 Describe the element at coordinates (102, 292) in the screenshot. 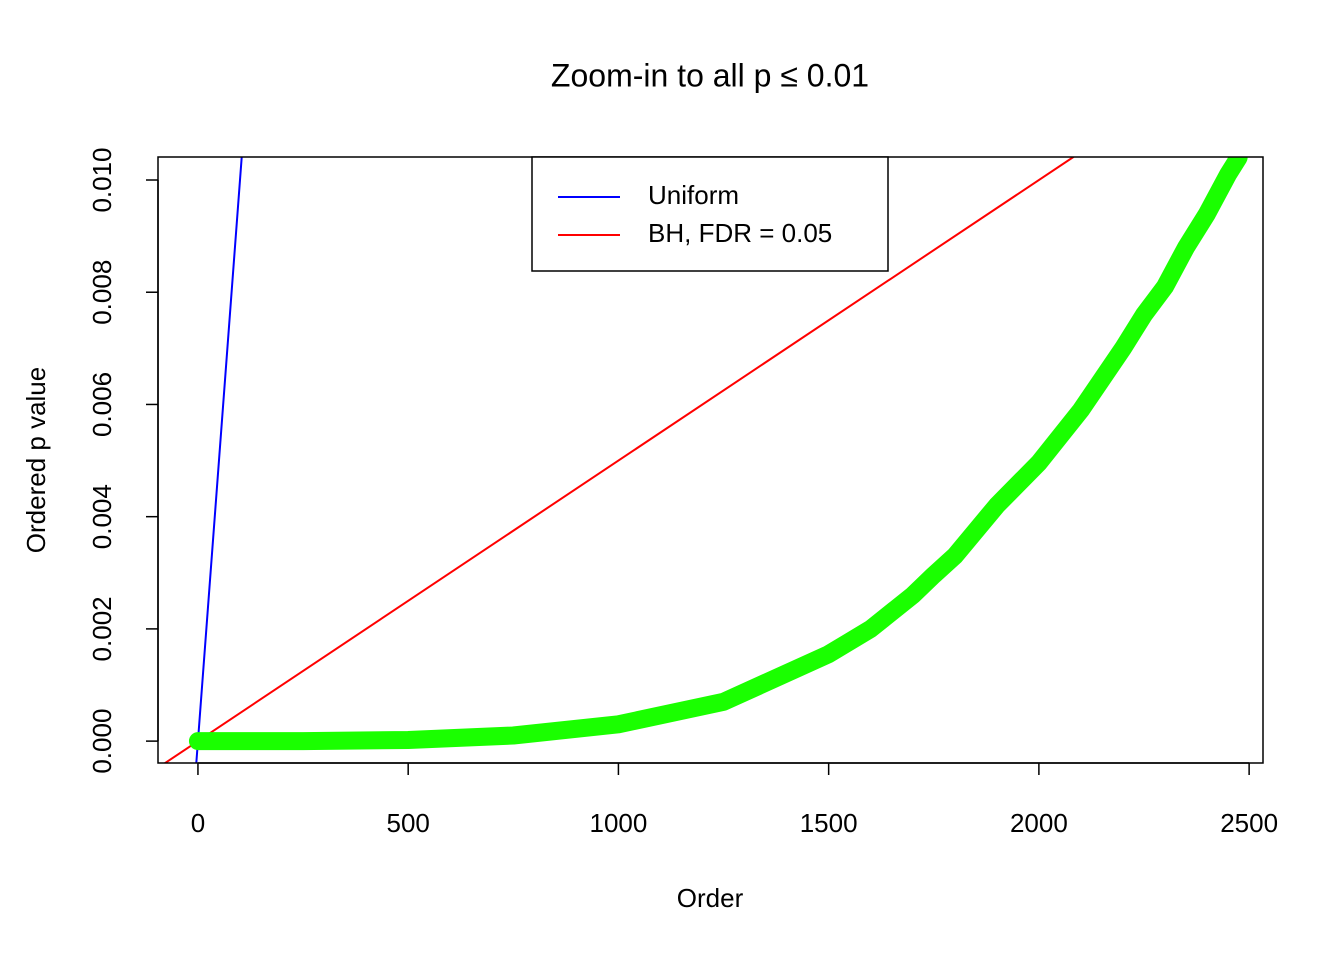

I see `y-tick-label: 0.008` at that location.